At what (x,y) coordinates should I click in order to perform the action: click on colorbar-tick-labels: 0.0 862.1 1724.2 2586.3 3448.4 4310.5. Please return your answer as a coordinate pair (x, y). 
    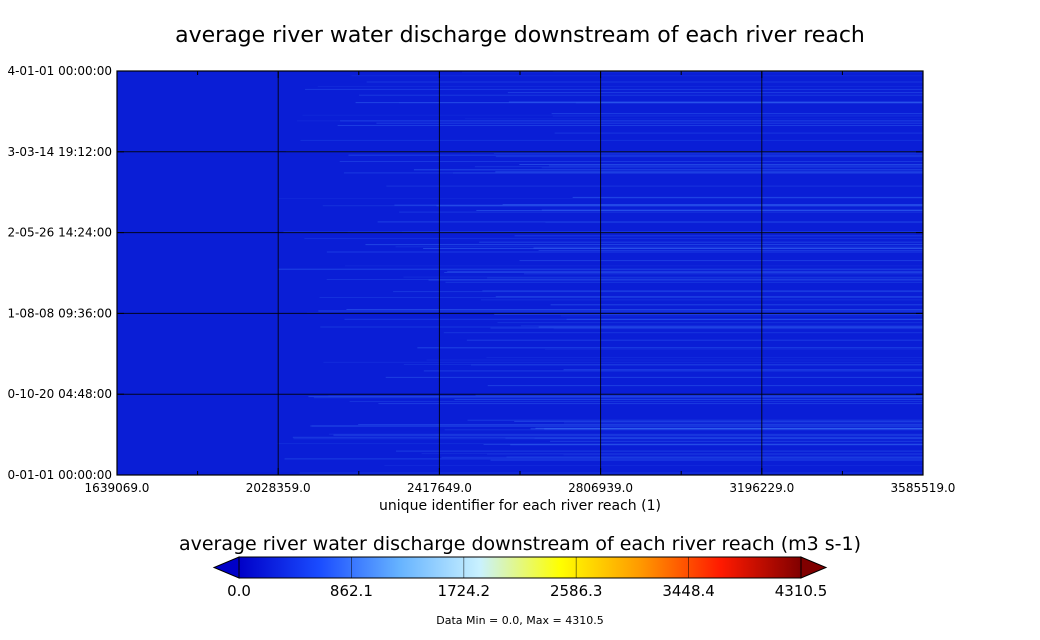
    Looking at the image, I should click on (527, 591).